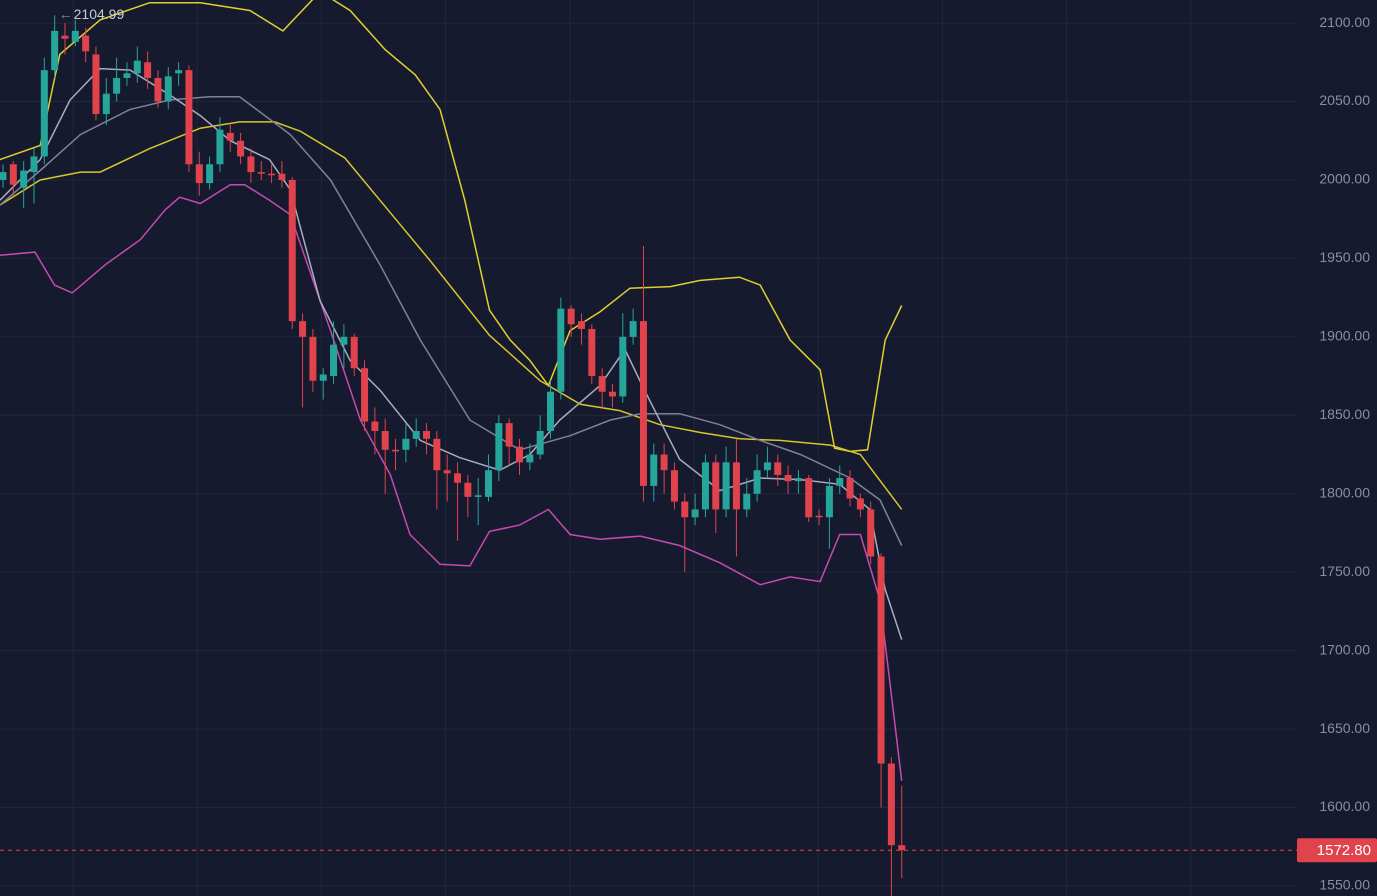 The image size is (1377, 896). What do you see at coordinates (1344, 257) in the screenshot?
I see `y-tick-label: 1950.00` at bounding box center [1344, 257].